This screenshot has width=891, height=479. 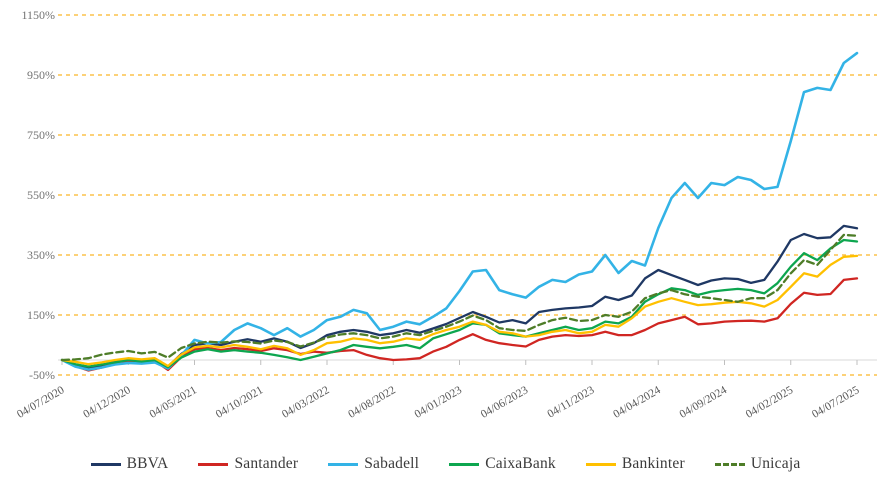 I want to click on y-axis-labels: 1150% 950% 750% 550% 350% 150% -50%, so click(x=38, y=195).